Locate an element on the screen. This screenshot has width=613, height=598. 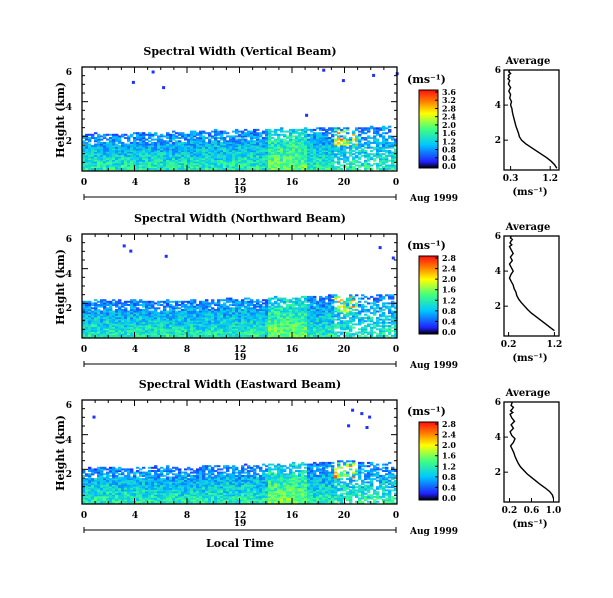
colorbar-tick-label: 1.6 is located at coordinates (449, 290).